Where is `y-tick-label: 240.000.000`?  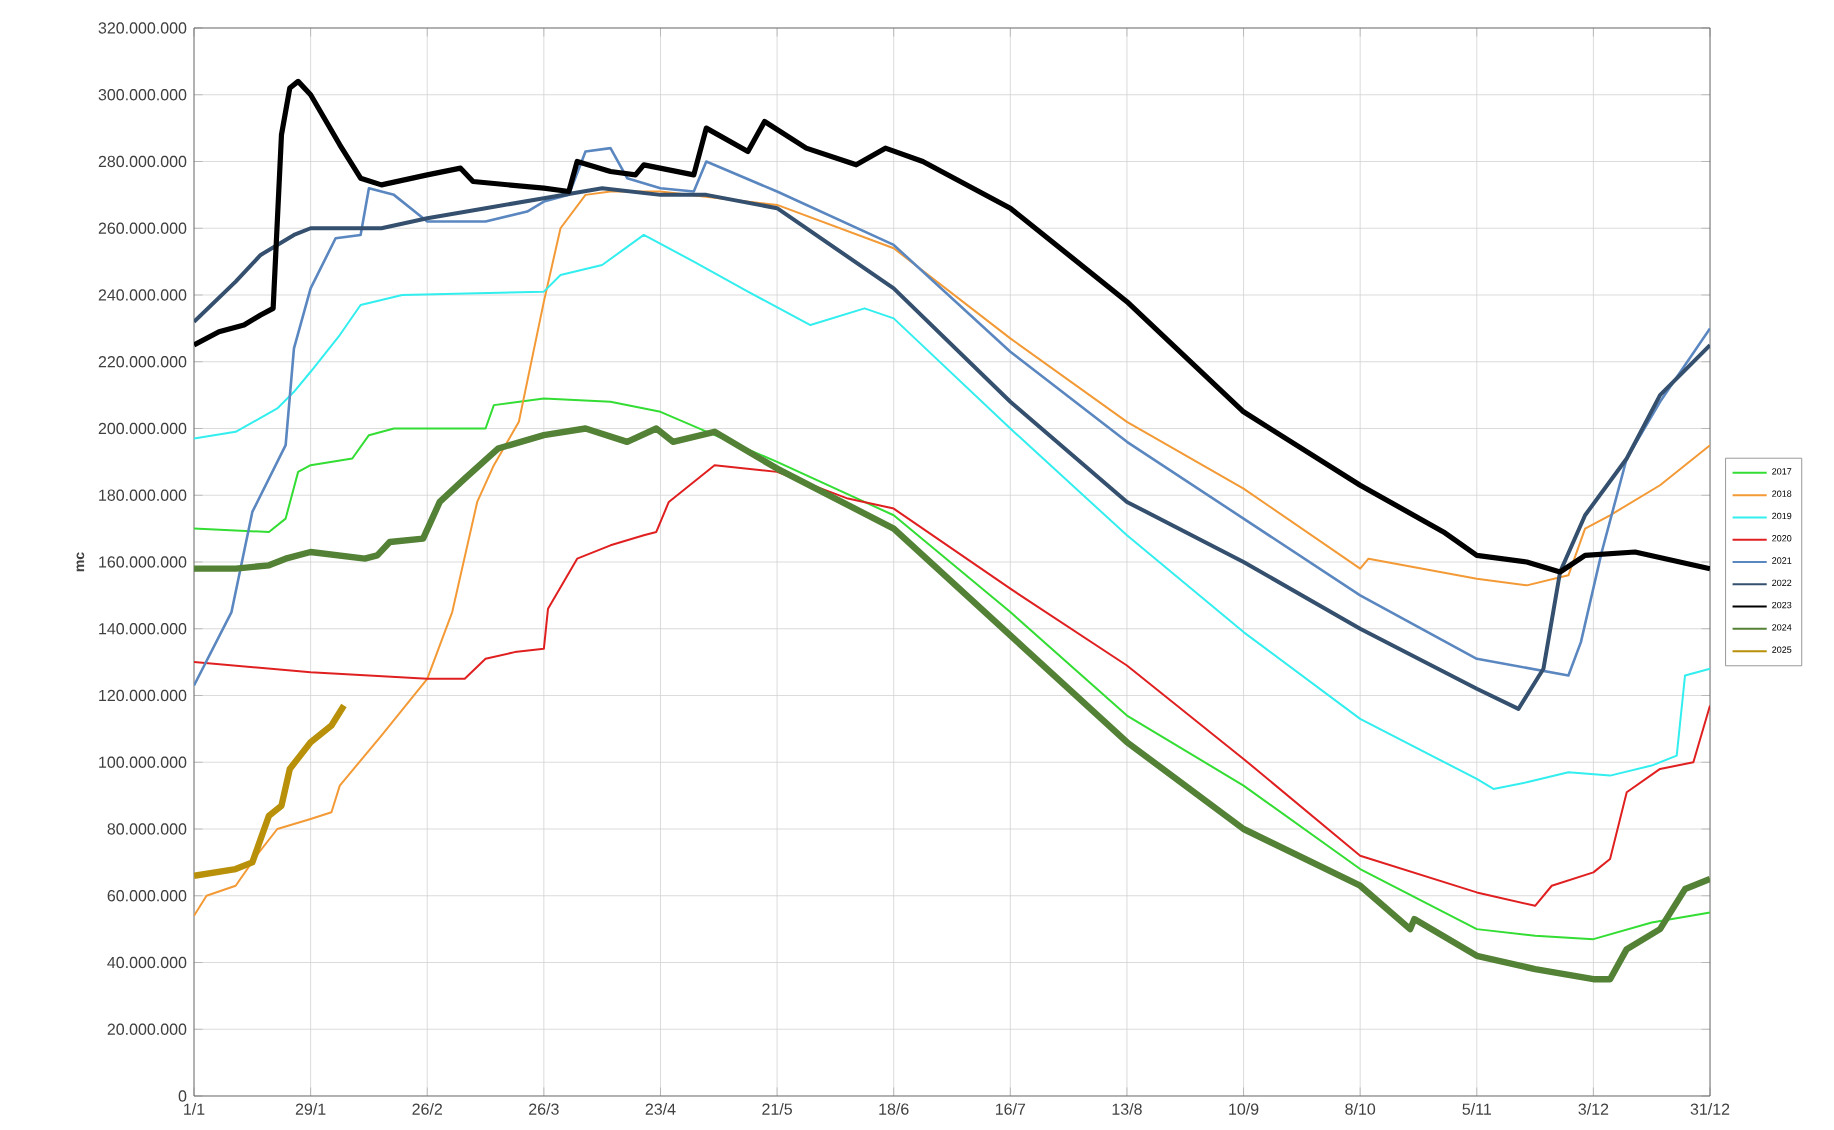 y-tick-label: 240.000.000 is located at coordinates (142, 295).